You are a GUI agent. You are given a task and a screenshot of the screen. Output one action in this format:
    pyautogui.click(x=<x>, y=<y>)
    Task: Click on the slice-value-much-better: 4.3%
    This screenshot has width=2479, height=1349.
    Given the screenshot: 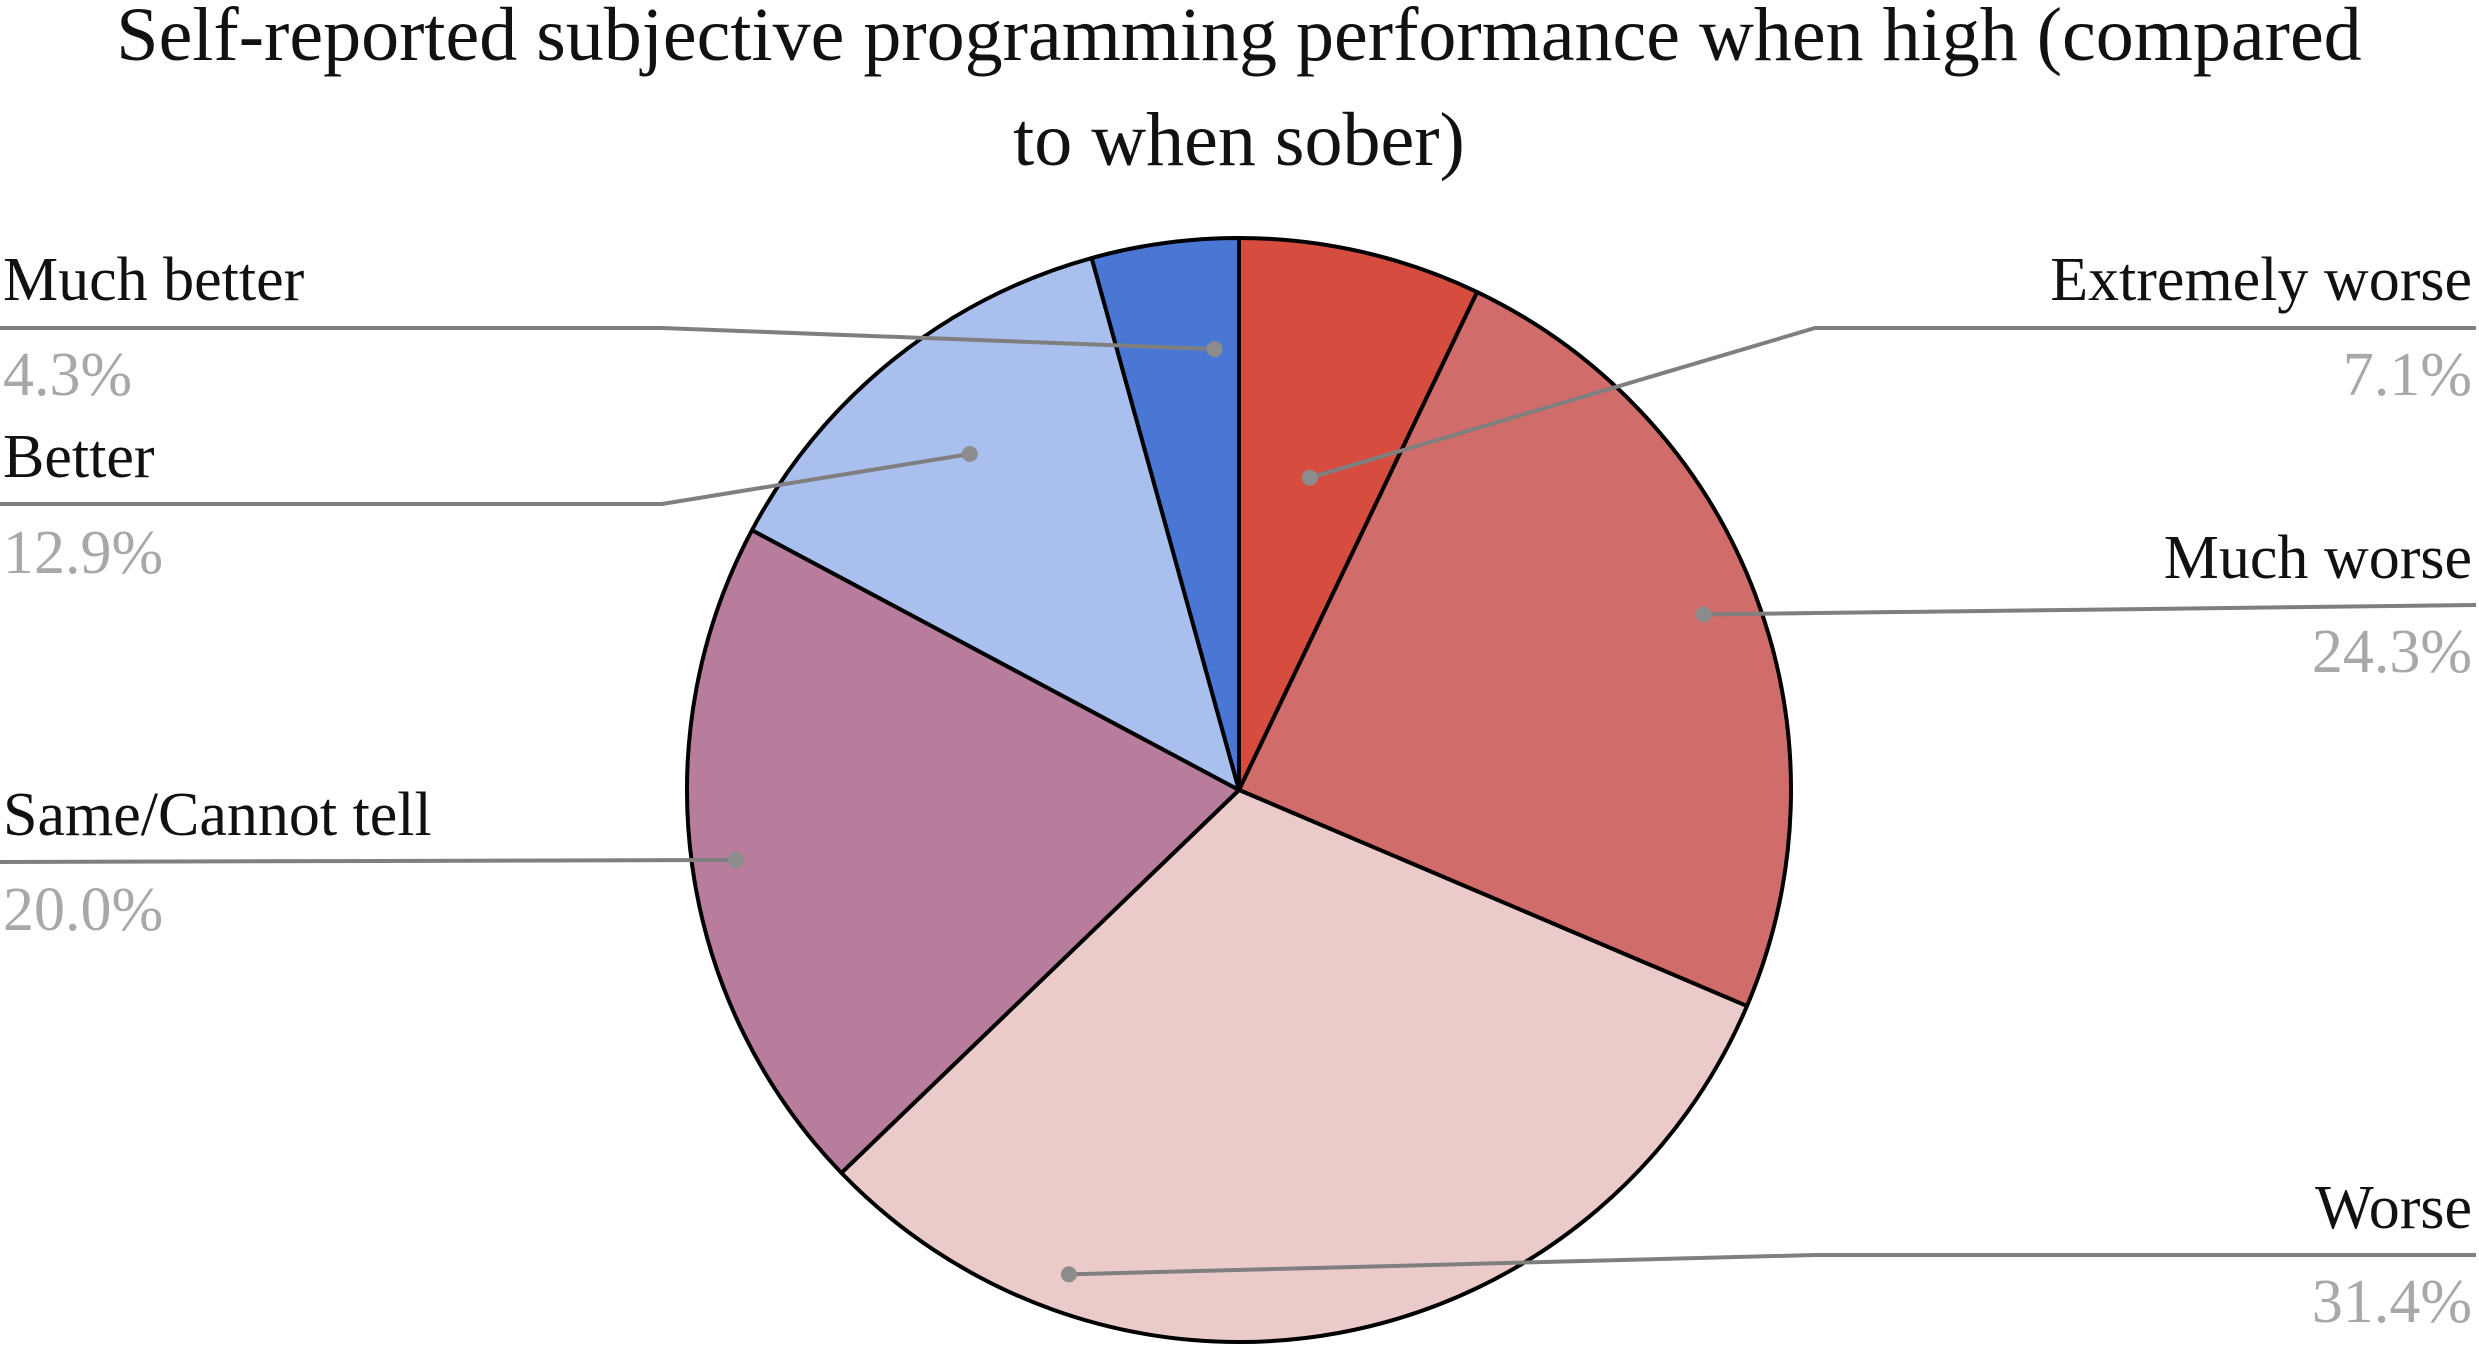 What is the action you would take?
    pyautogui.click(x=67, y=375)
    